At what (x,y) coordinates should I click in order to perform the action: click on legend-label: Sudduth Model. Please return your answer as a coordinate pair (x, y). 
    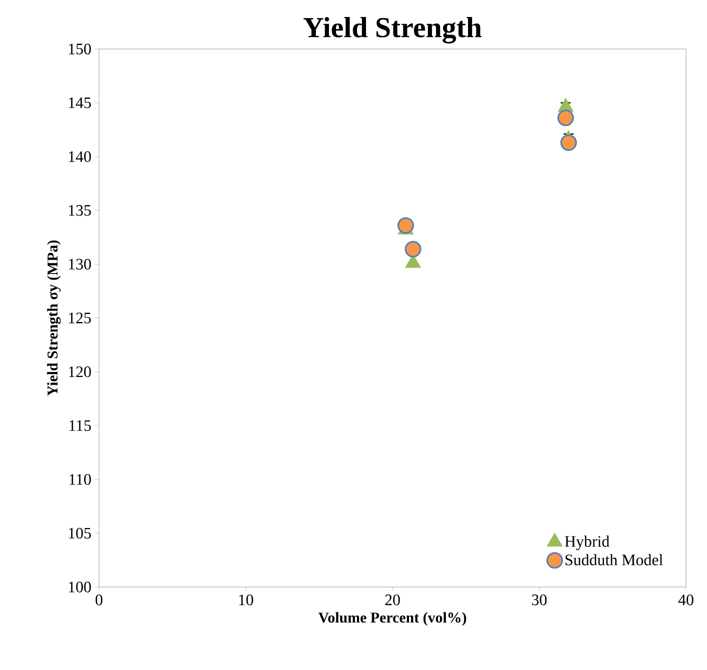
    Looking at the image, I should click on (614, 560).